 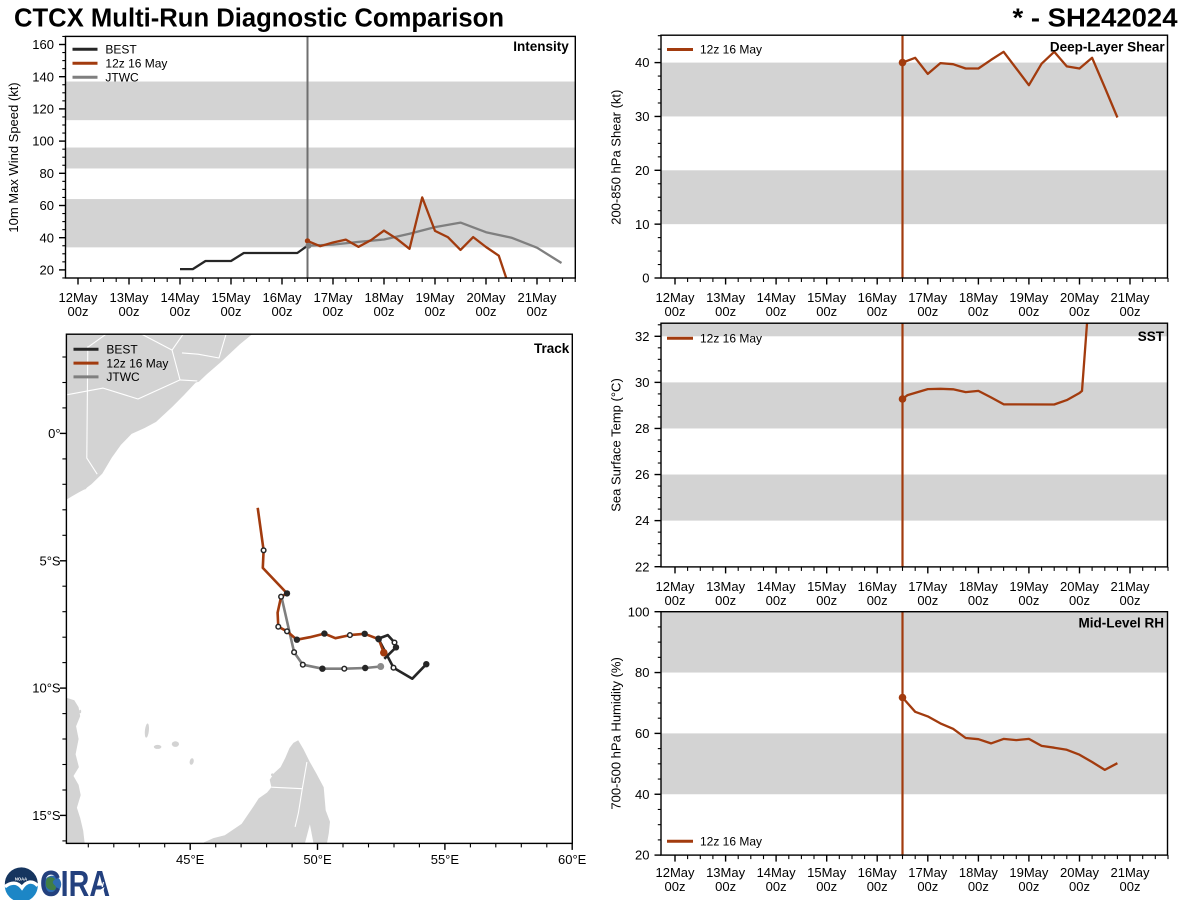 What do you see at coordinates (616, 445) in the screenshot?
I see `svg-text: Sea Surface Temp (°C)` at bounding box center [616, 445].